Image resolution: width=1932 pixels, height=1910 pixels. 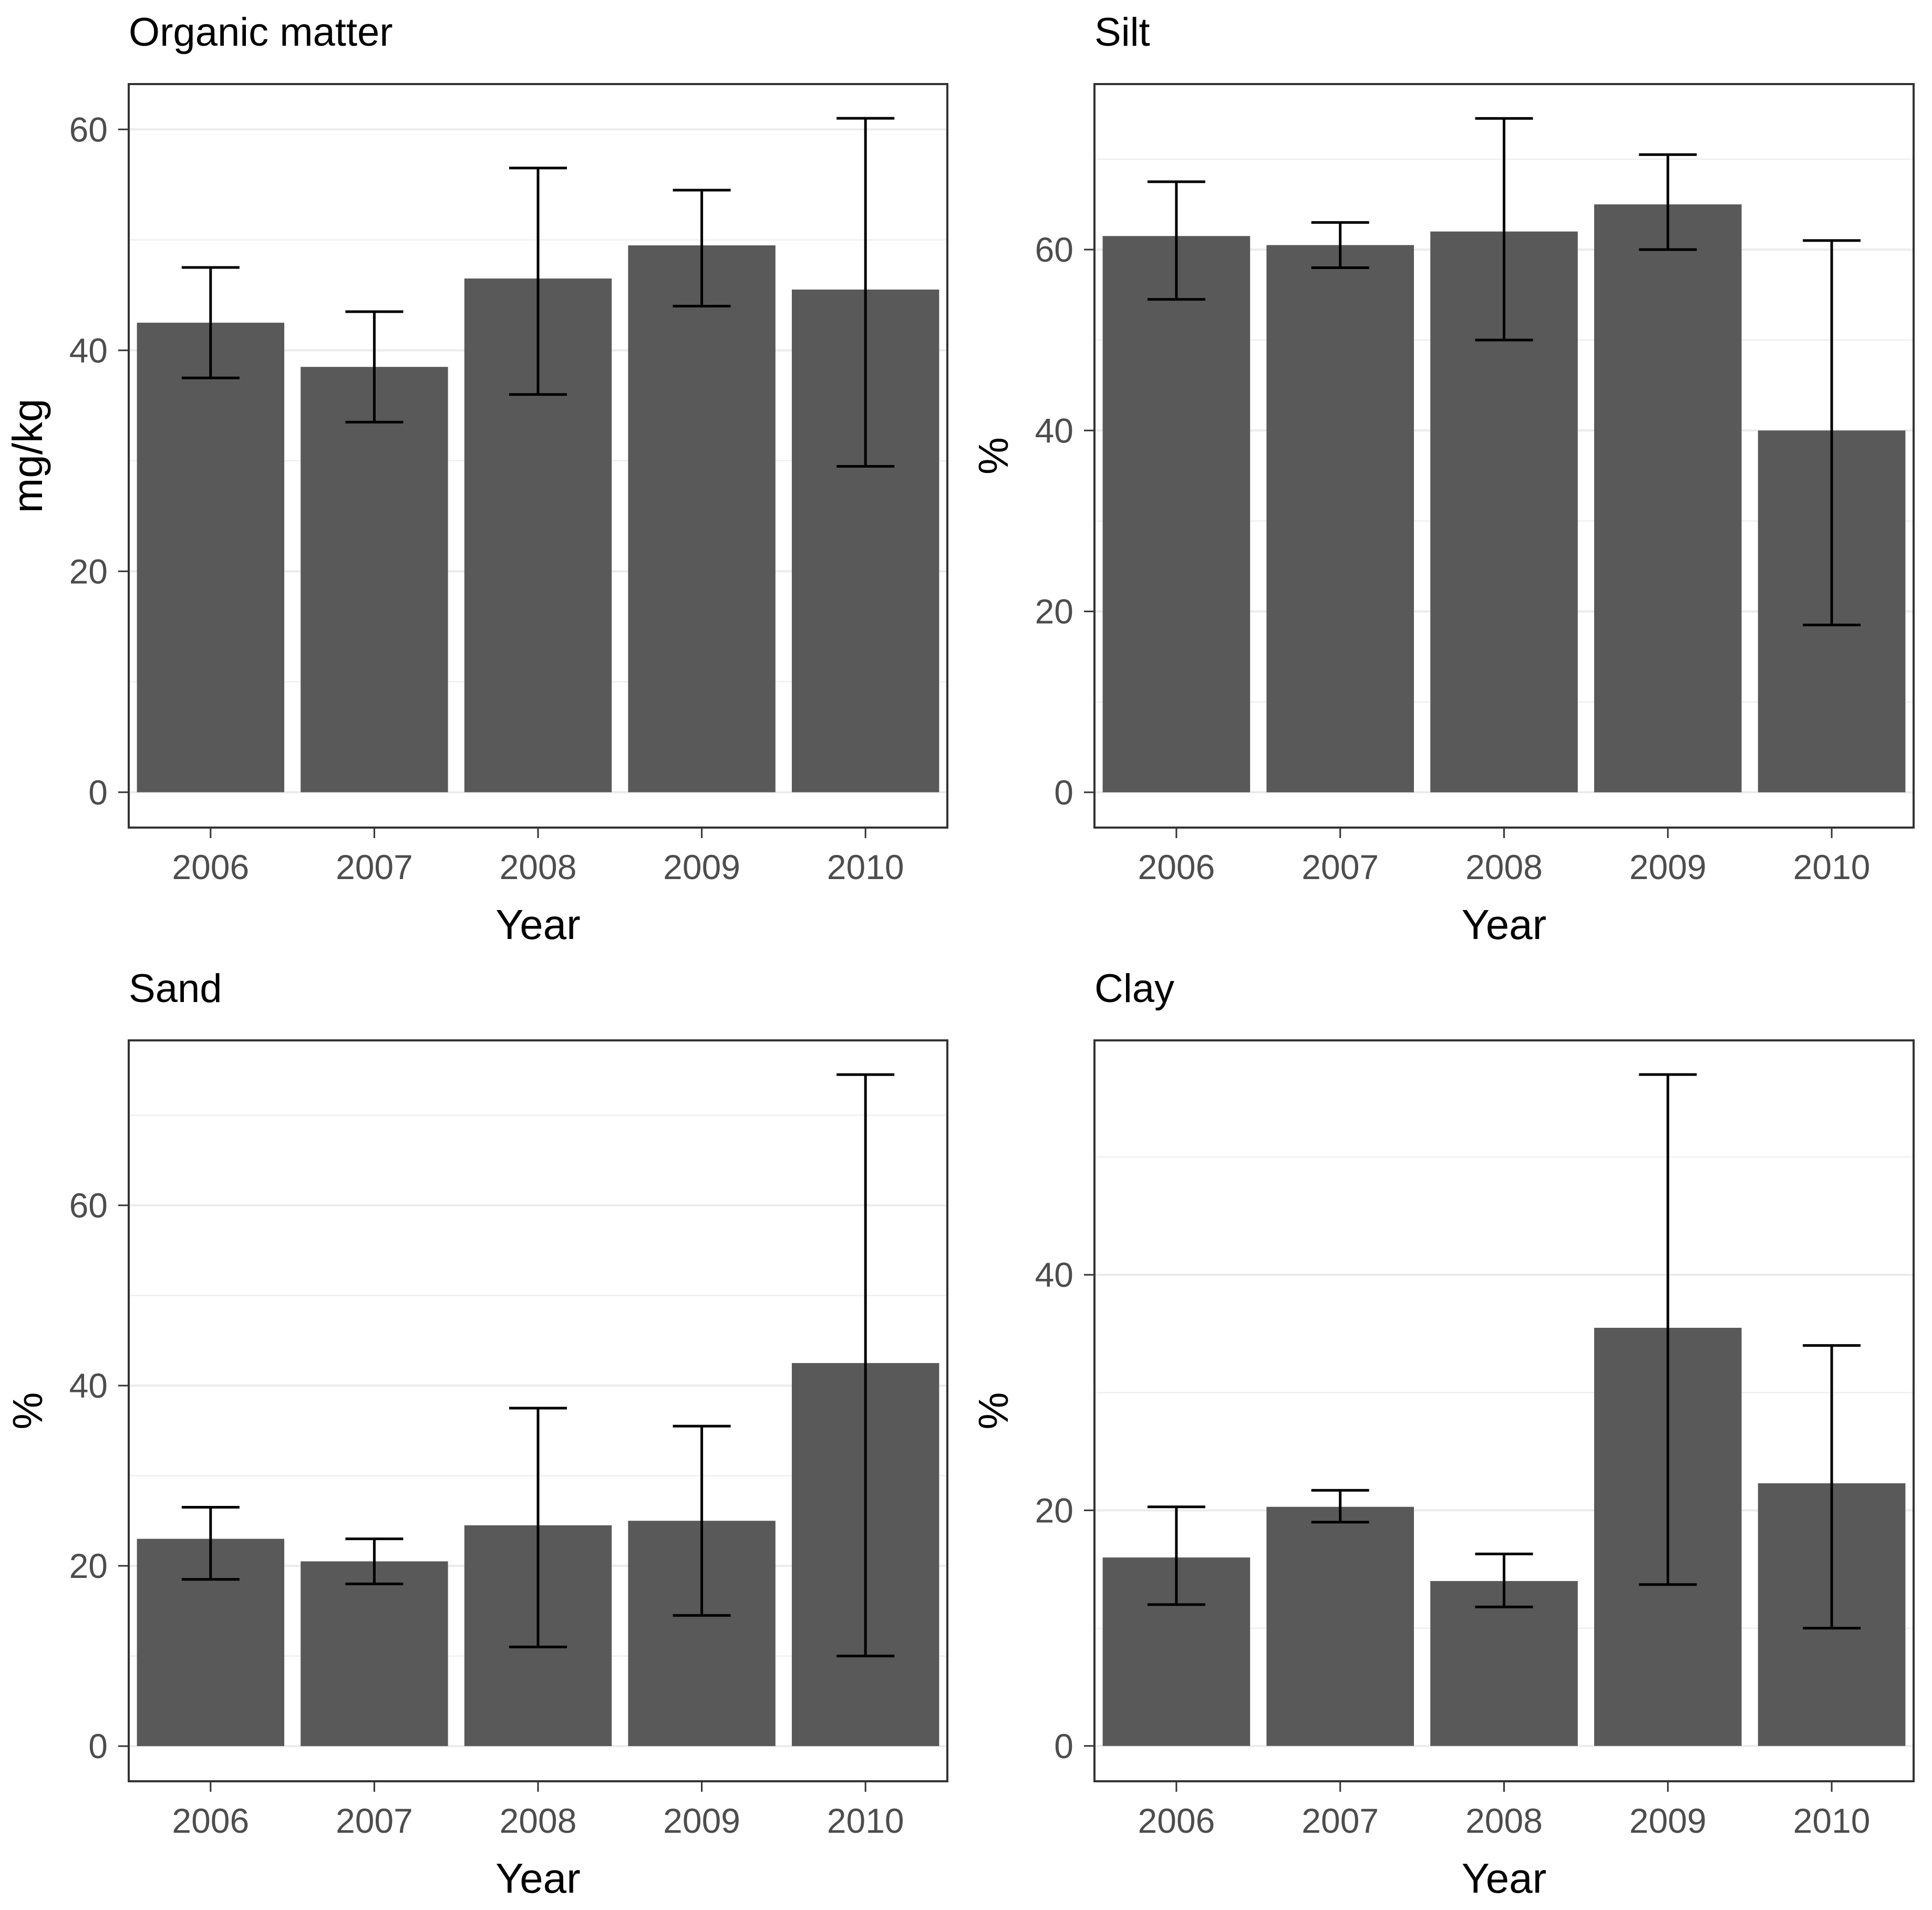 What do you see at coordinates (261, 32) in the screenshot?
I see `chart-title: Organic matter` at bounding box center [261, 32].